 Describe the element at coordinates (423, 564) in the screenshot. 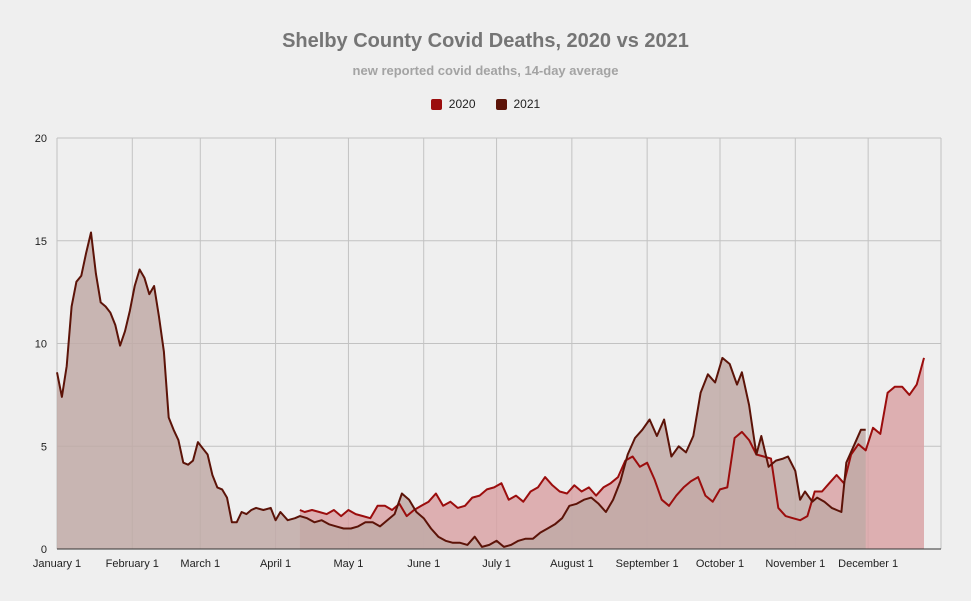

I see `x-tick-label: June 1` at that location.